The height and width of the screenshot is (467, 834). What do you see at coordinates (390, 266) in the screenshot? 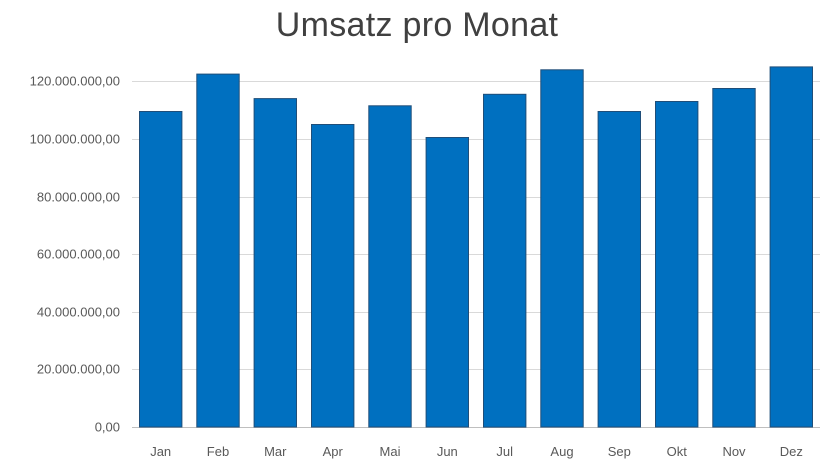
I see `bar-mai` at bounding box center [390, 266].